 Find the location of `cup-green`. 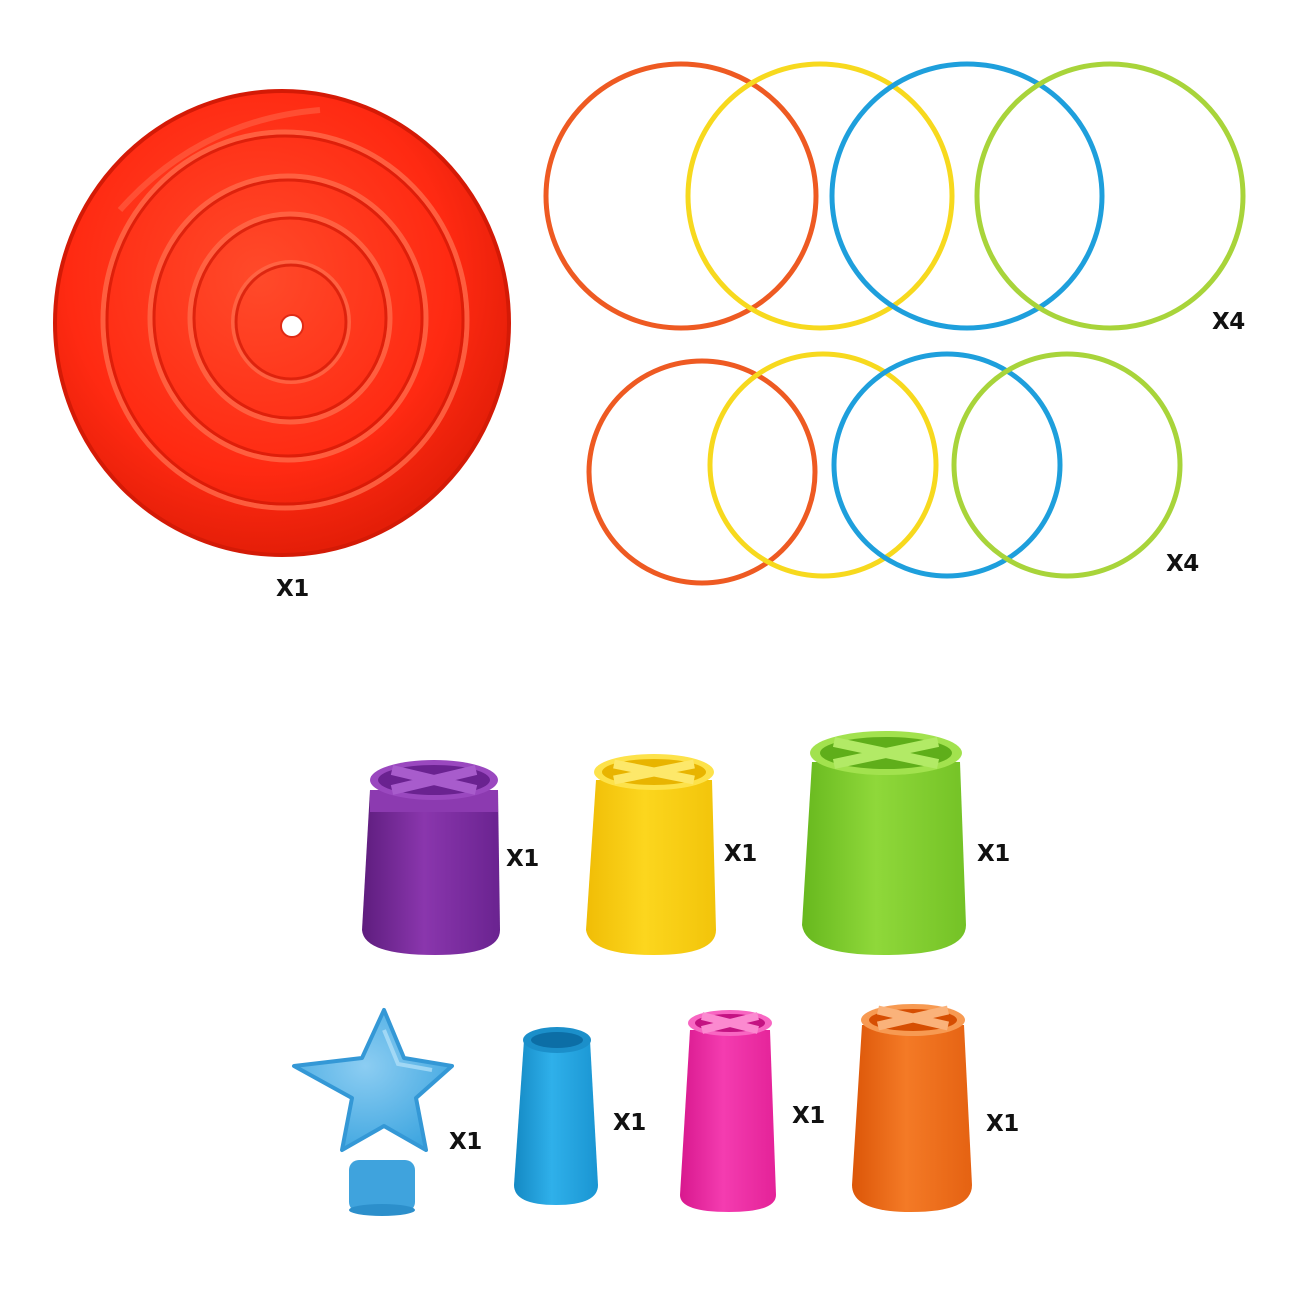

cup-green is located at coordinates (884, 843).